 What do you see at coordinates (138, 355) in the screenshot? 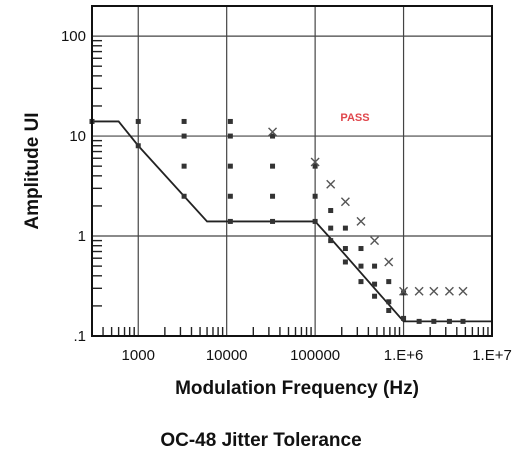
I see `x-tick-label: 1000` at bounding box center [138, 355].